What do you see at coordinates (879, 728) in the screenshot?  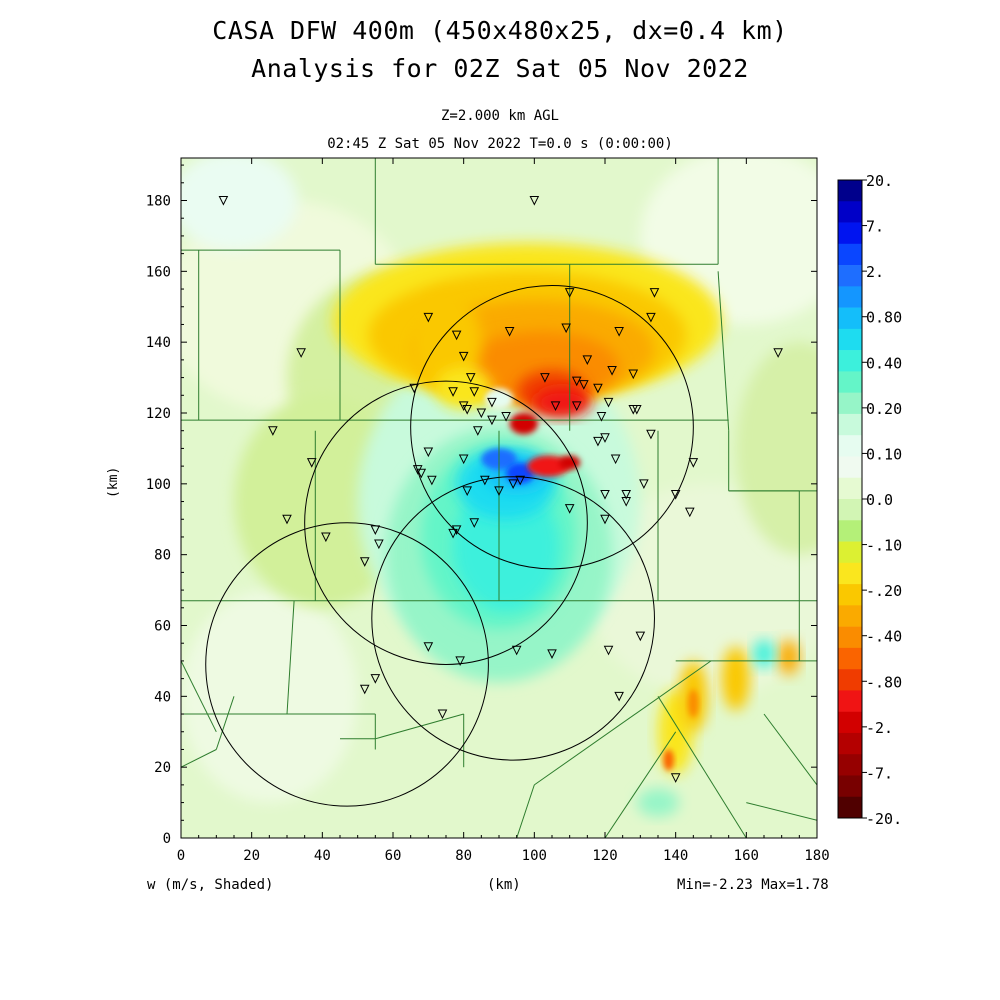 I see `colorbar-label: -2.` at bounding box center [879, 728].